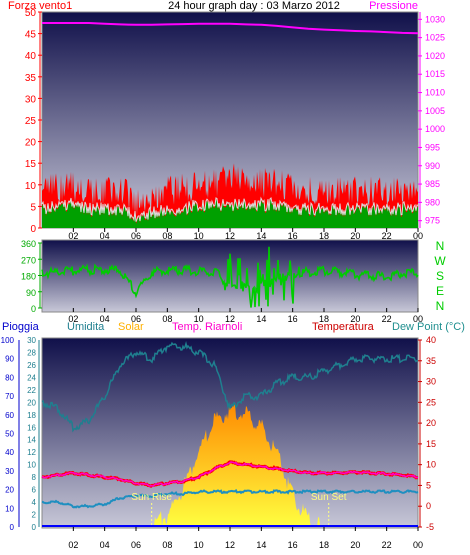 The width and height of the screenshot is (470, 555). What do you see at coordinates (440, 276) in the screenshot?
I see `compass-label: S` at bounding box center [440, 276].